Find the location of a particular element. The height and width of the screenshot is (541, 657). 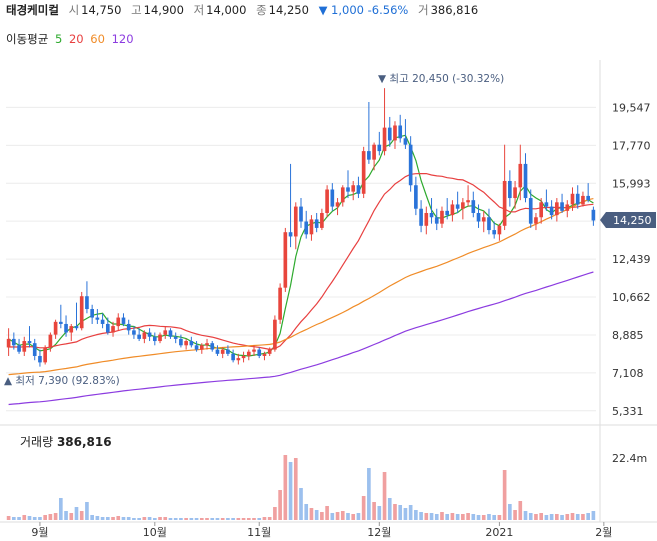

volume-panel-value: 386,816 is located at coordinates (84, 442).